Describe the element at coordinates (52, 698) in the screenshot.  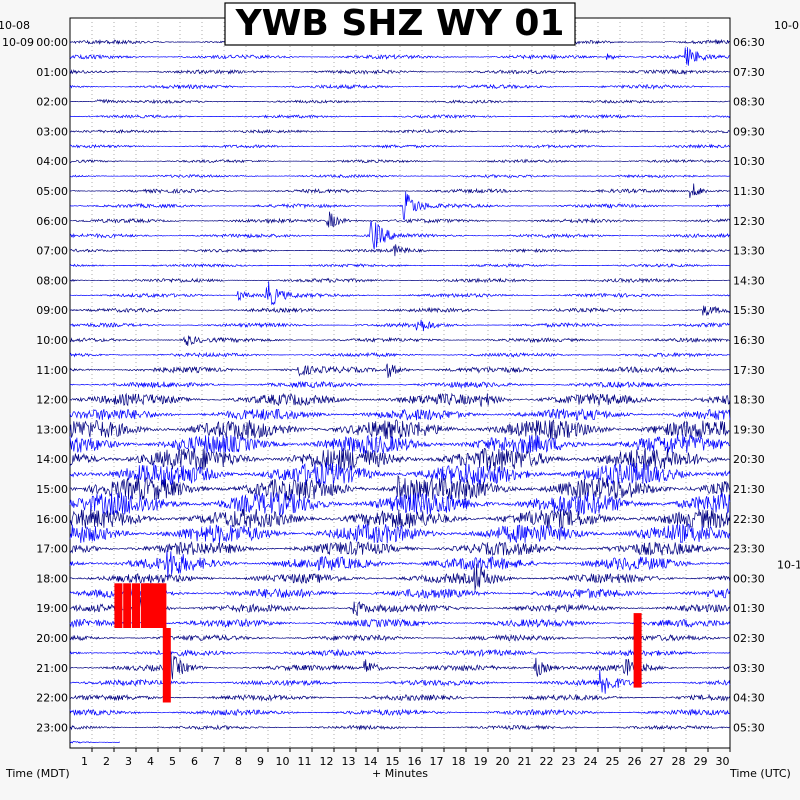
I see `left-time-label: 22:00` at that location.